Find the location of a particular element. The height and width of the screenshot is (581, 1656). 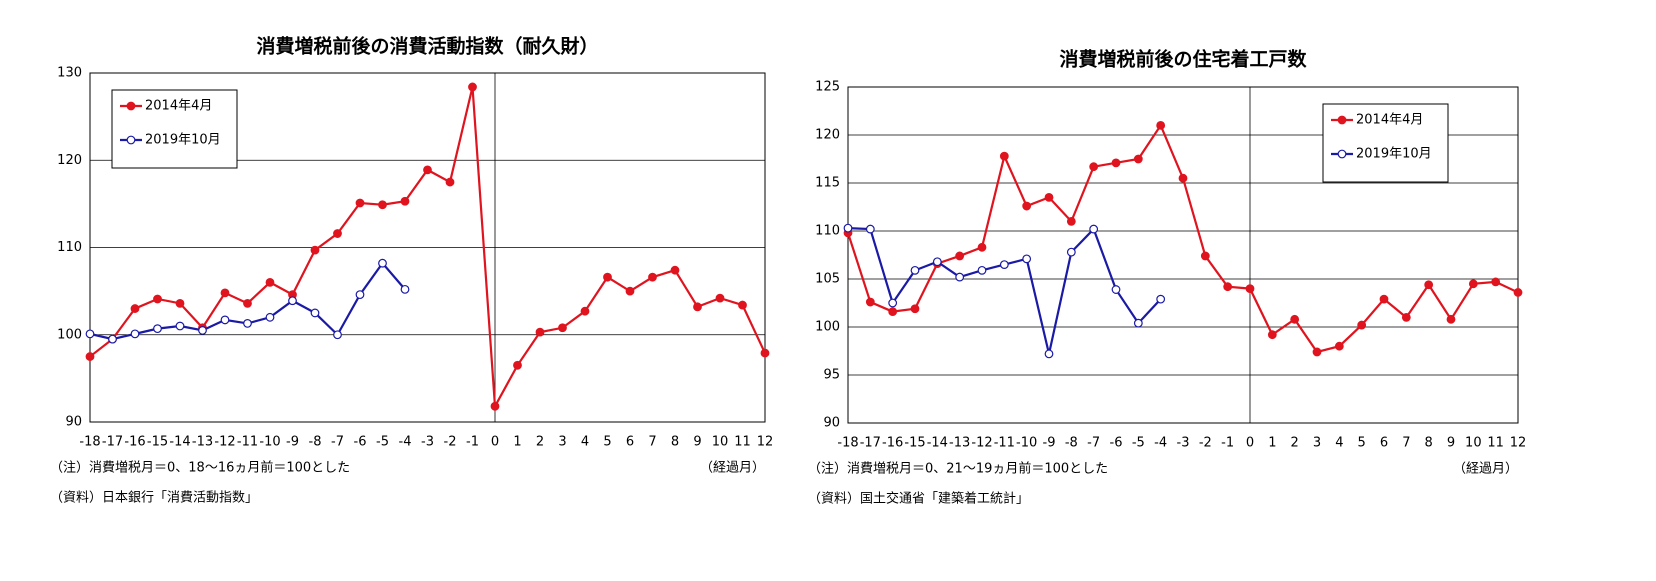

x-tick-label: 12 is located at coordinates (765, 442).